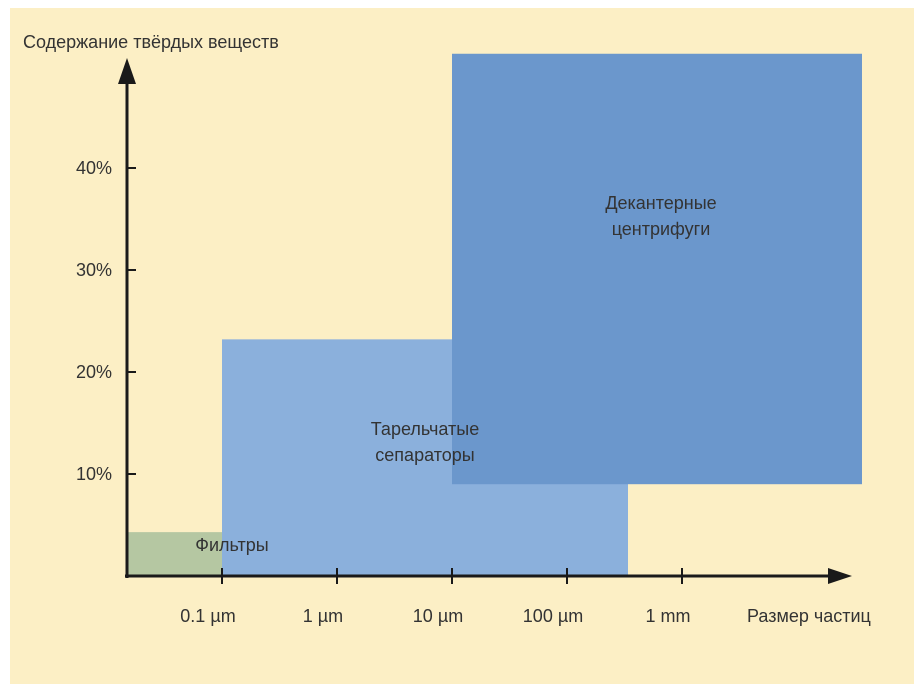 The height and width of the screenshot is (689, 924). I want to click on y-tick-label-10: 10%, so click(94, 474).